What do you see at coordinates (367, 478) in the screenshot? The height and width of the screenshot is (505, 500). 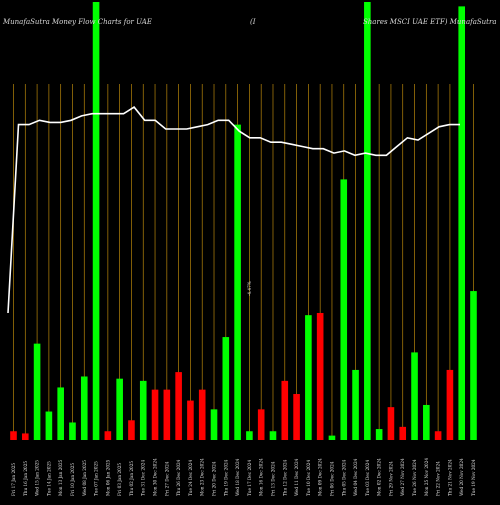 I see `x-tick-label: Tue 03 Dec 2024` at bounding box center [367, 478].